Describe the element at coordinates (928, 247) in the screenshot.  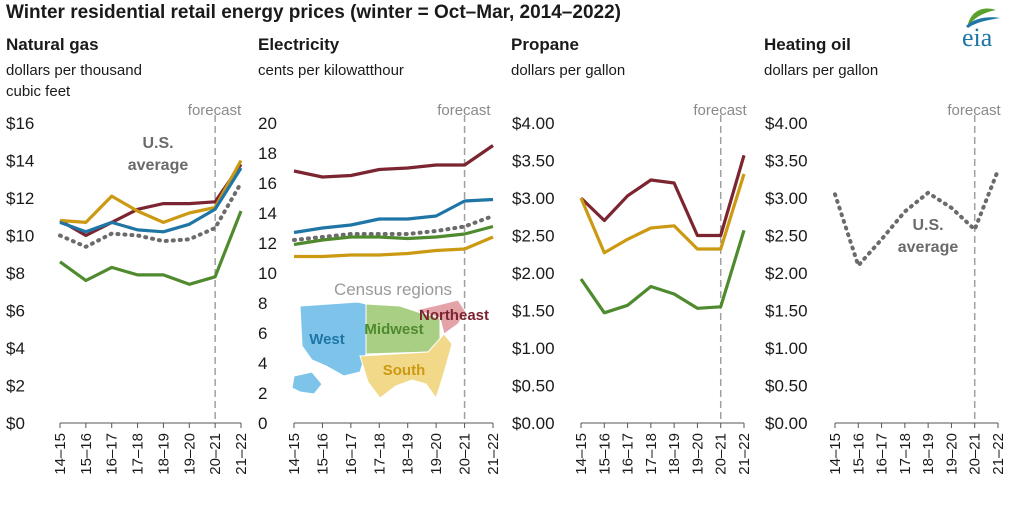
I see `heating-oil-us-average-annotation: average` at that location.